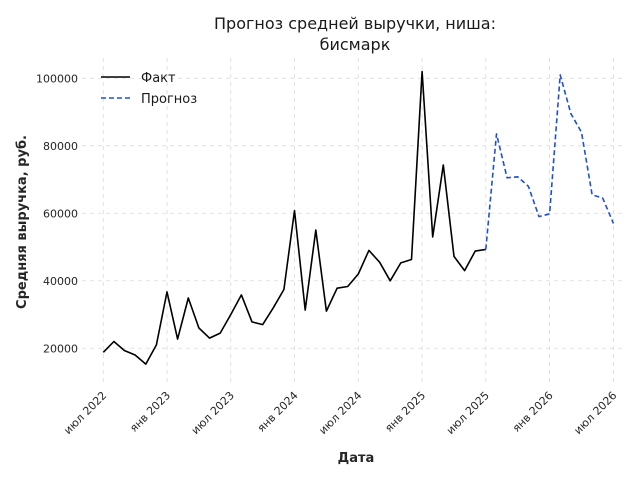  I want to click on x-tick-label: янв 2025, so click(405, 412).